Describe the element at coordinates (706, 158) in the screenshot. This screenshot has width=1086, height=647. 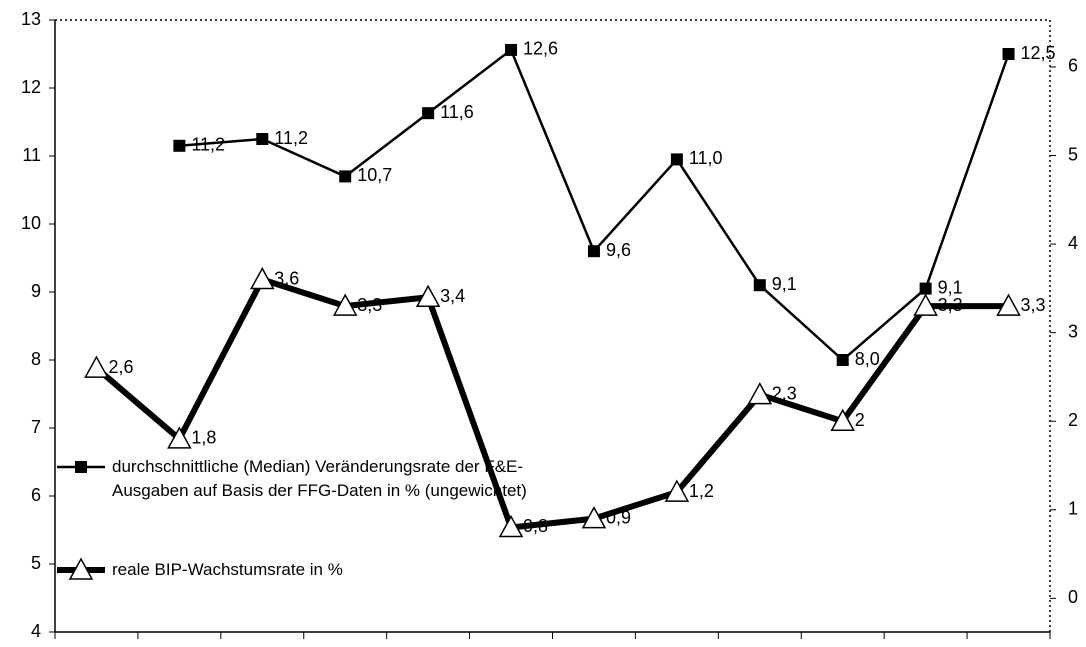
I see `data-label: 11,0` at that location.